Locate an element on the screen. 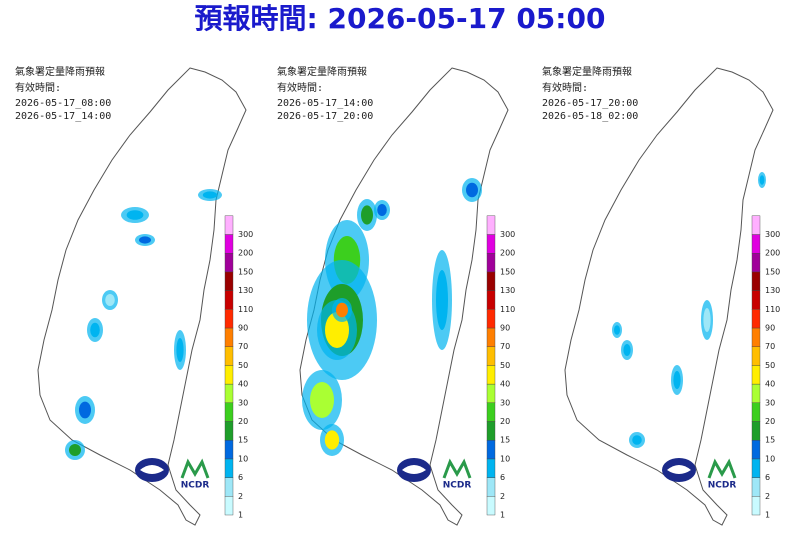 The width and height of the screenshot is (800, 548). colorbar-label: 6 is located at coordinates (767, 477).